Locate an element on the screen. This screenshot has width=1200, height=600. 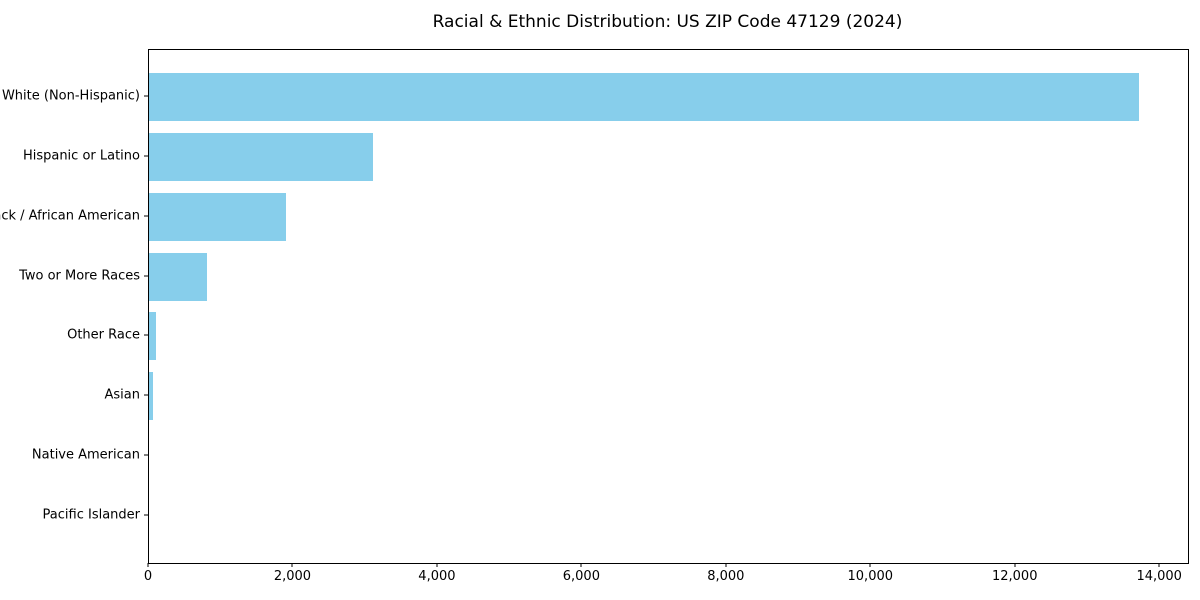
bar-asian is located at coordinates (151, 396).